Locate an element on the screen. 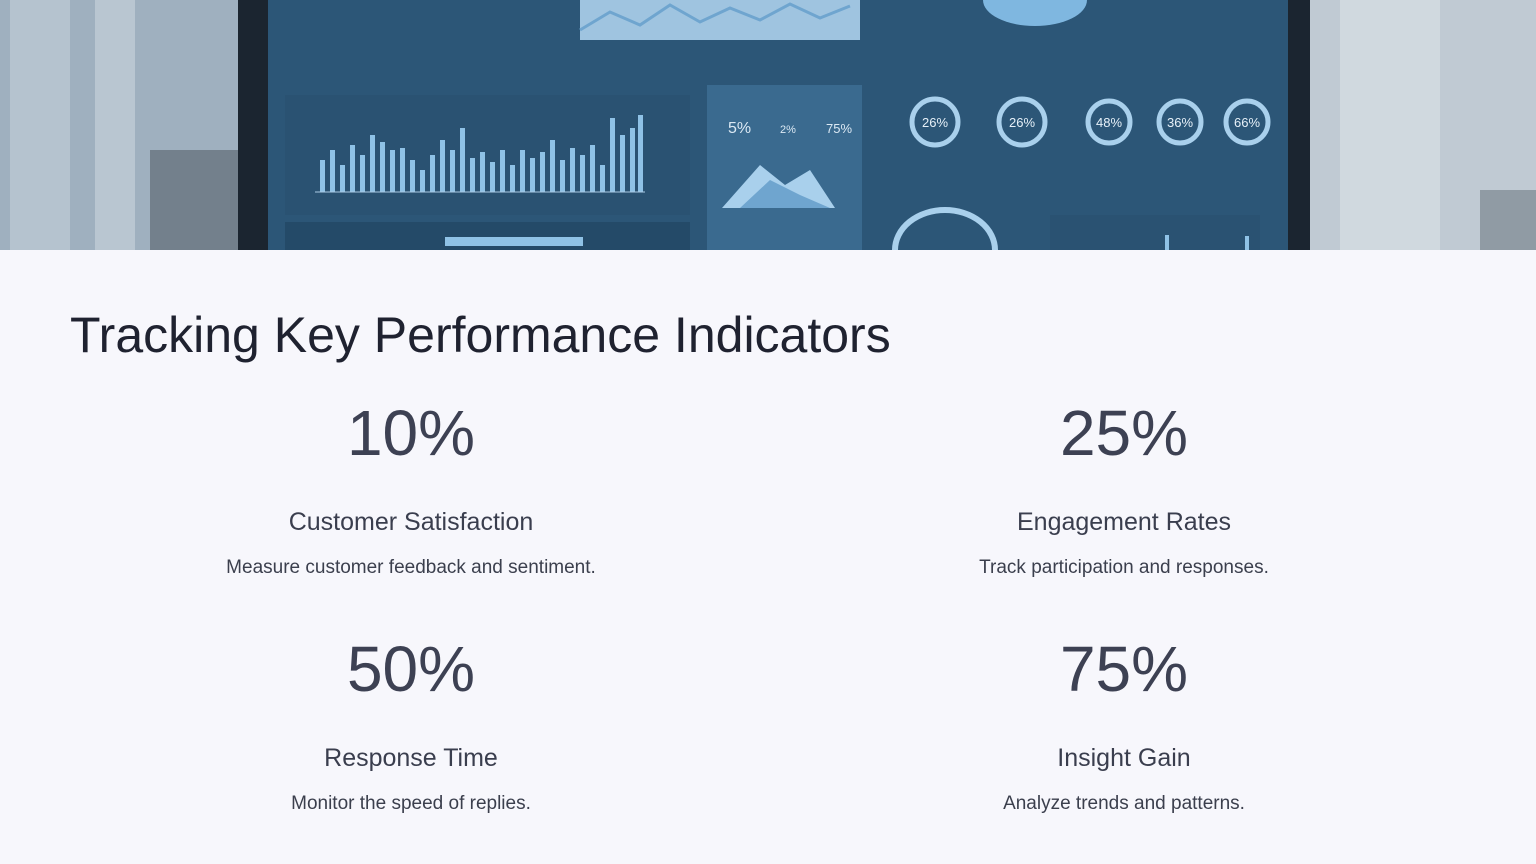 The height and width of the screenshot is (864, 1536). kpi-value: 10% is located at coordinates (411, 433).